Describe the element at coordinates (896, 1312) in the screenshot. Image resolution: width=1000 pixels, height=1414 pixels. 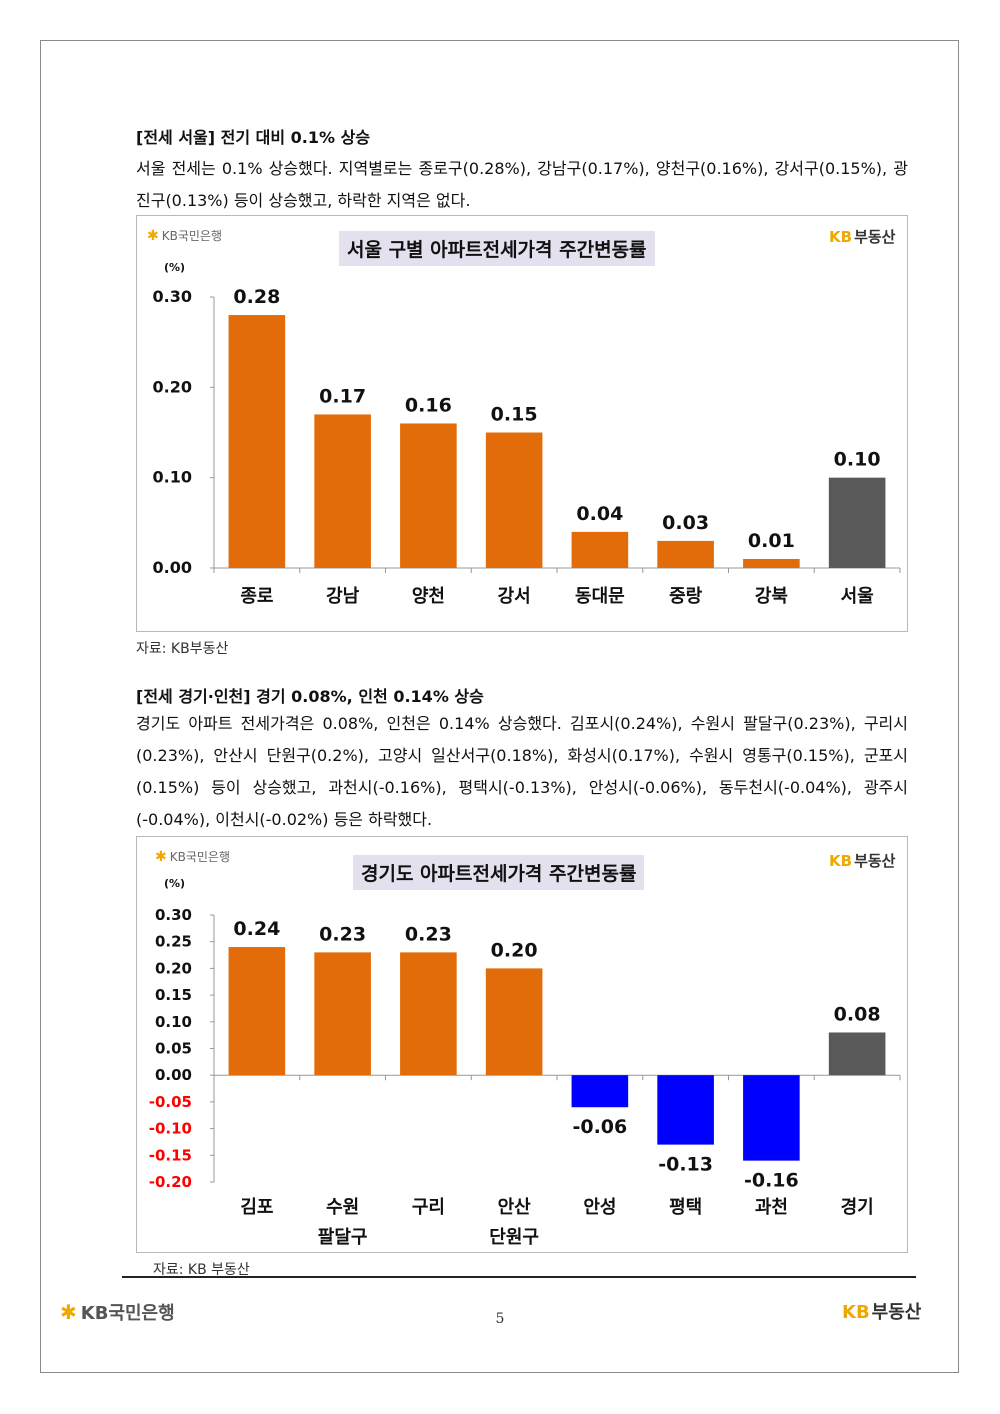
I see `footer-land-logo-text: 부동산` at that location.